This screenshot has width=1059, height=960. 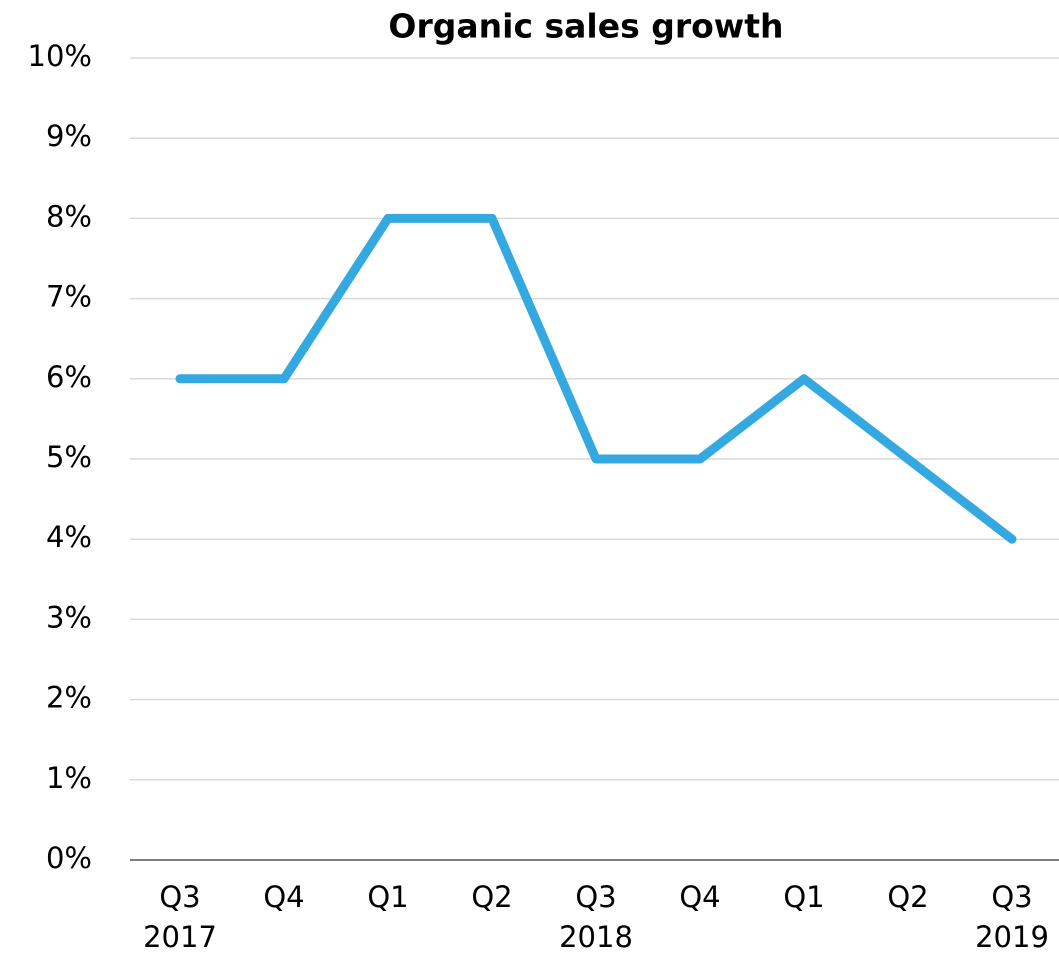 What do you see at coordinates (69, 216) in the screenshot?
I see `y-tick-label: 8%` at bounding box center [69, 216].